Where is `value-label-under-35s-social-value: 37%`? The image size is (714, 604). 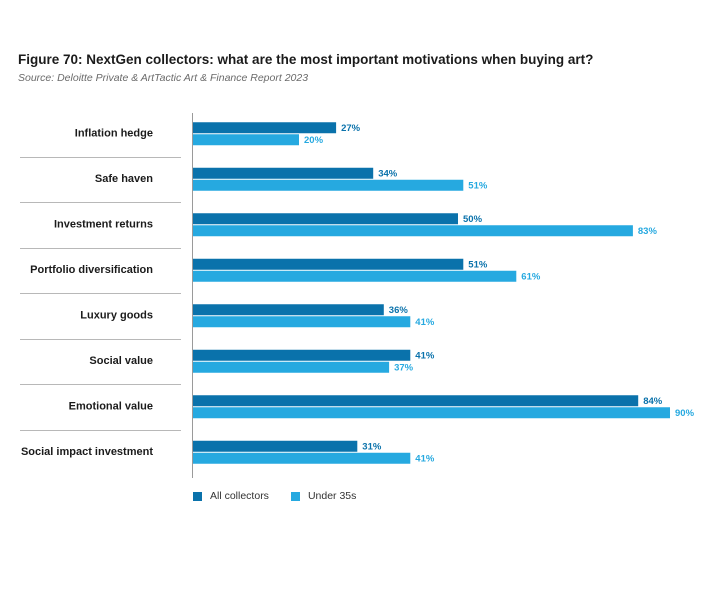
value-label-under-35s-social-value: 37% is located at coordinates (404, 367).